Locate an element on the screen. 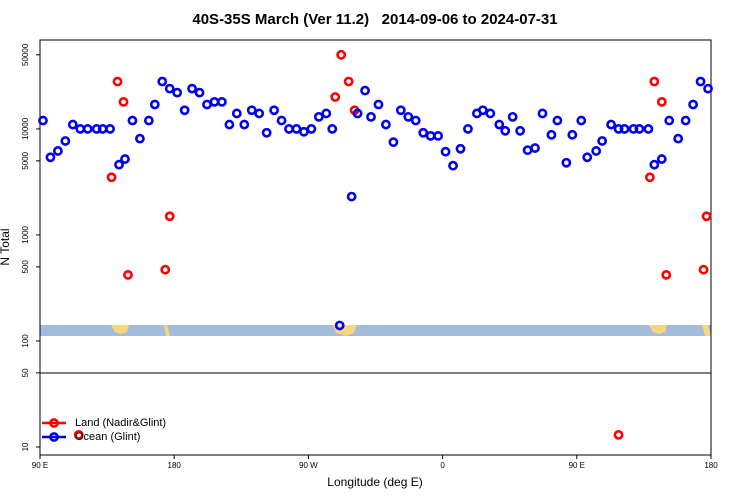 This screenshot has width=750, height=500. map-strip is located at coordinates (375, 330).